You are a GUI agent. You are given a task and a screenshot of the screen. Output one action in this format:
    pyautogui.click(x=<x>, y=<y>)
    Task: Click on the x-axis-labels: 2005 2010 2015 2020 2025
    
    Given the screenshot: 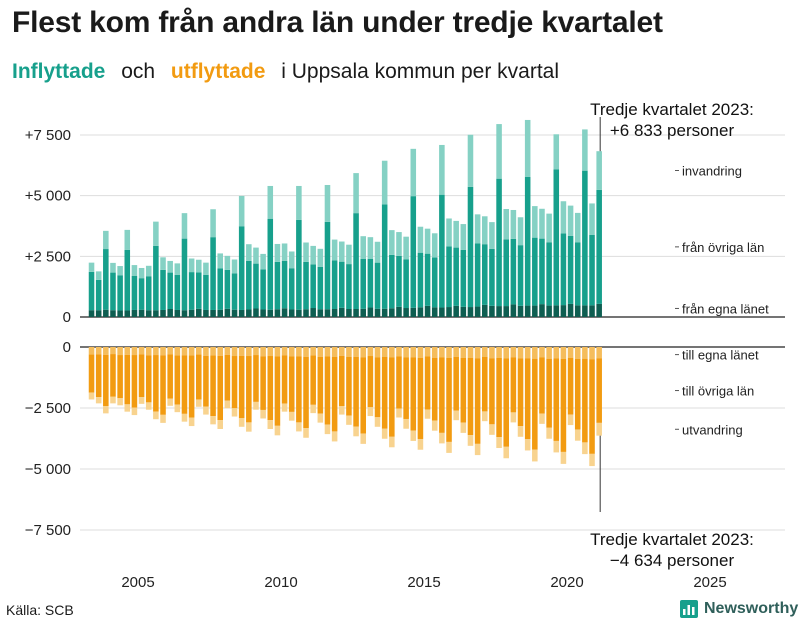 What is the action you would take?
    pyautogui.click(x=423, y=582)
    